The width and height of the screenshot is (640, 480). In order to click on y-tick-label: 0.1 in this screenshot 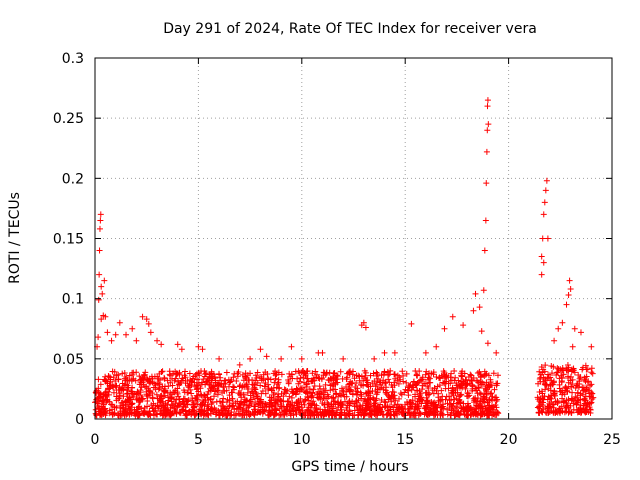, I will do `click(73, 300)`.